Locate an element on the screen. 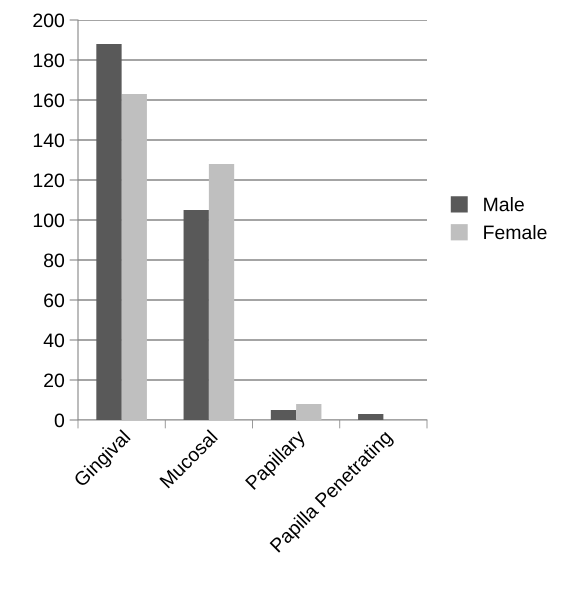  y-tick-label: 120 is located at coordinates (49, 180).